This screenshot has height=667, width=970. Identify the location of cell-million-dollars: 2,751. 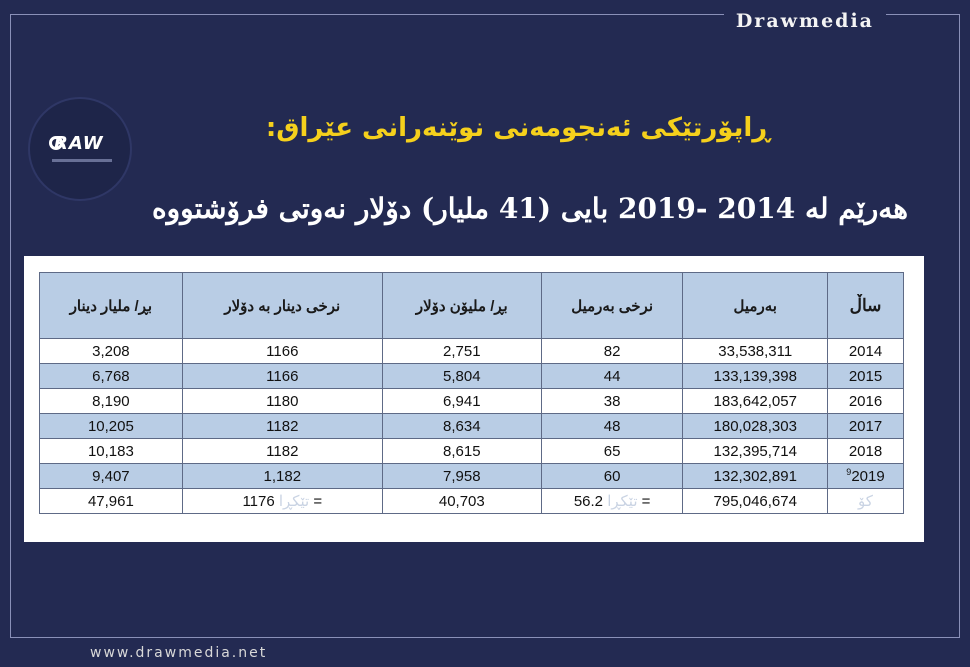
(461, 351).